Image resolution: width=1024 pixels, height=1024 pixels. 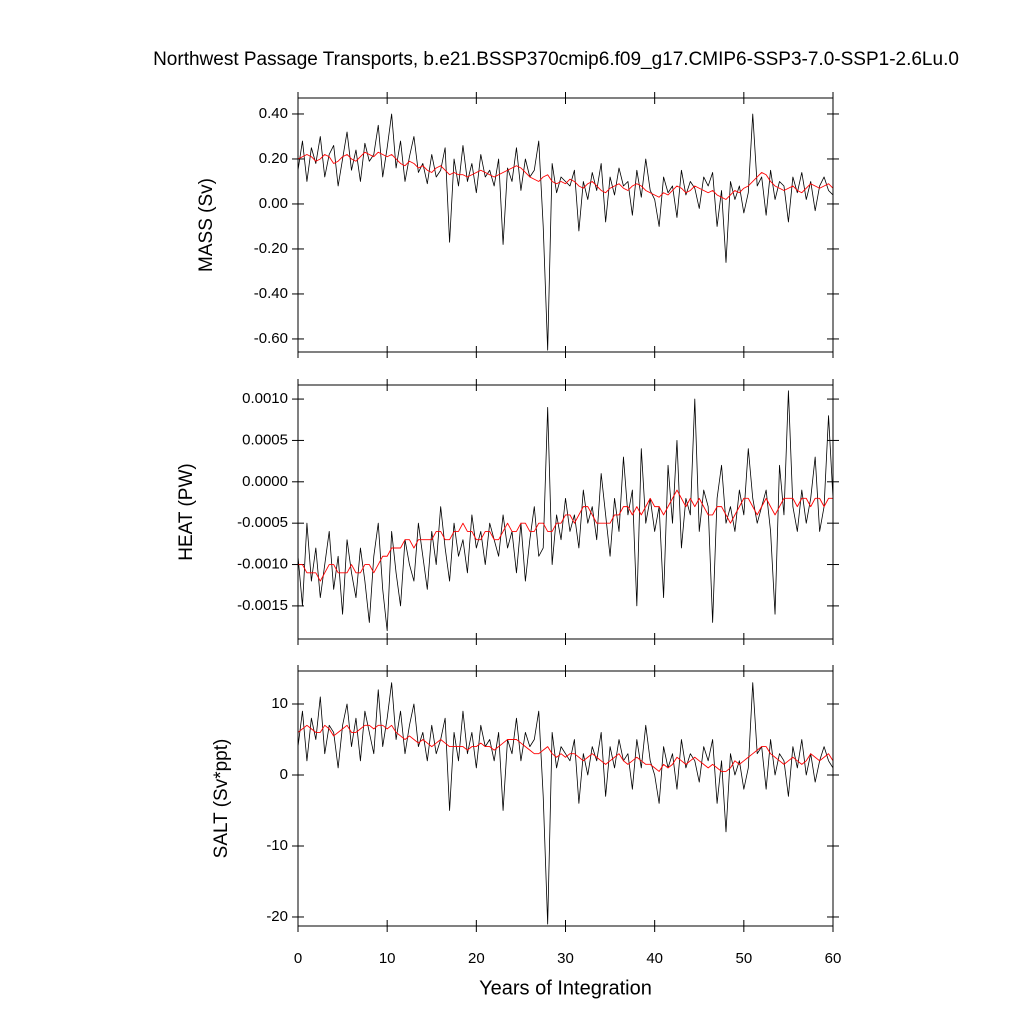 I want to click on y-axis-label: HEAT (PW), so click(x=186, y=511).